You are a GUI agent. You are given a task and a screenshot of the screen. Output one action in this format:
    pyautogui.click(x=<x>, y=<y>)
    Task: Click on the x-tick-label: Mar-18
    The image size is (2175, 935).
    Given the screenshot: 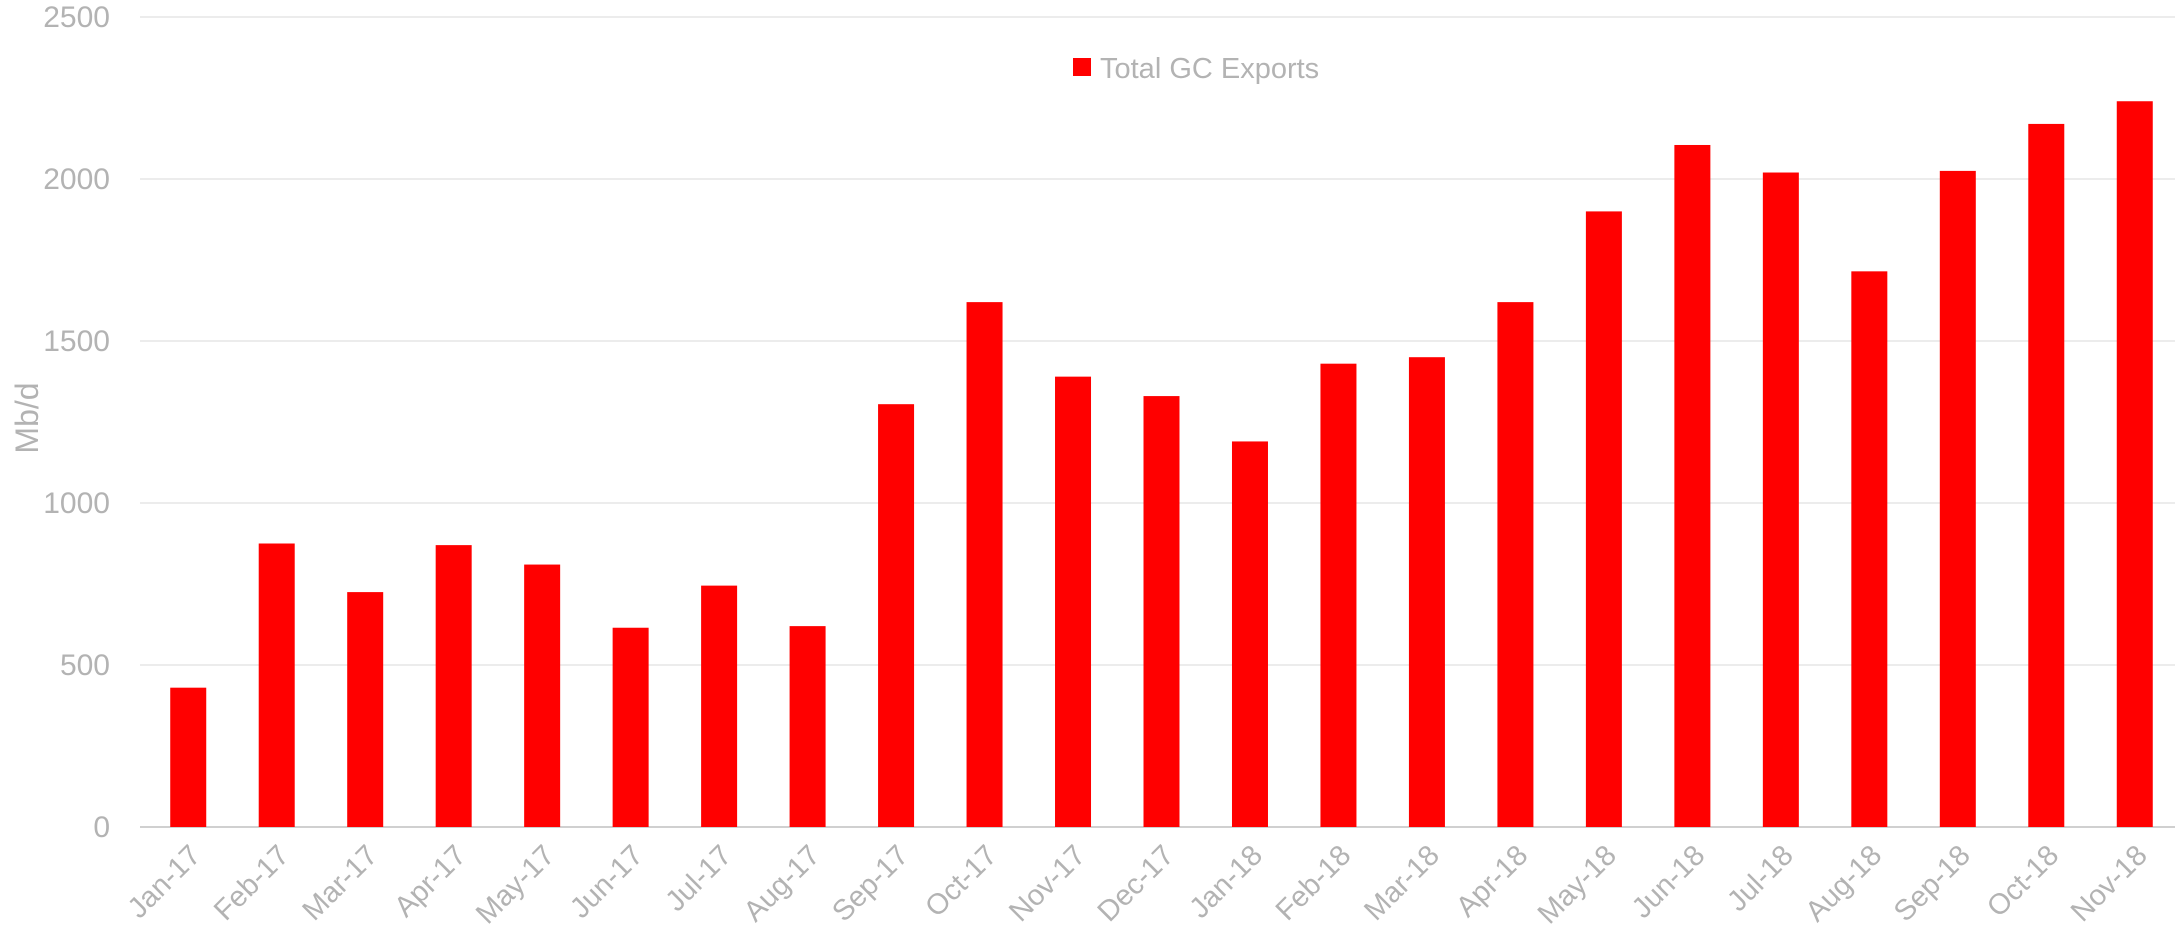 What is the action you would take?
    pyautogui.click(x=1402, y=883)
    